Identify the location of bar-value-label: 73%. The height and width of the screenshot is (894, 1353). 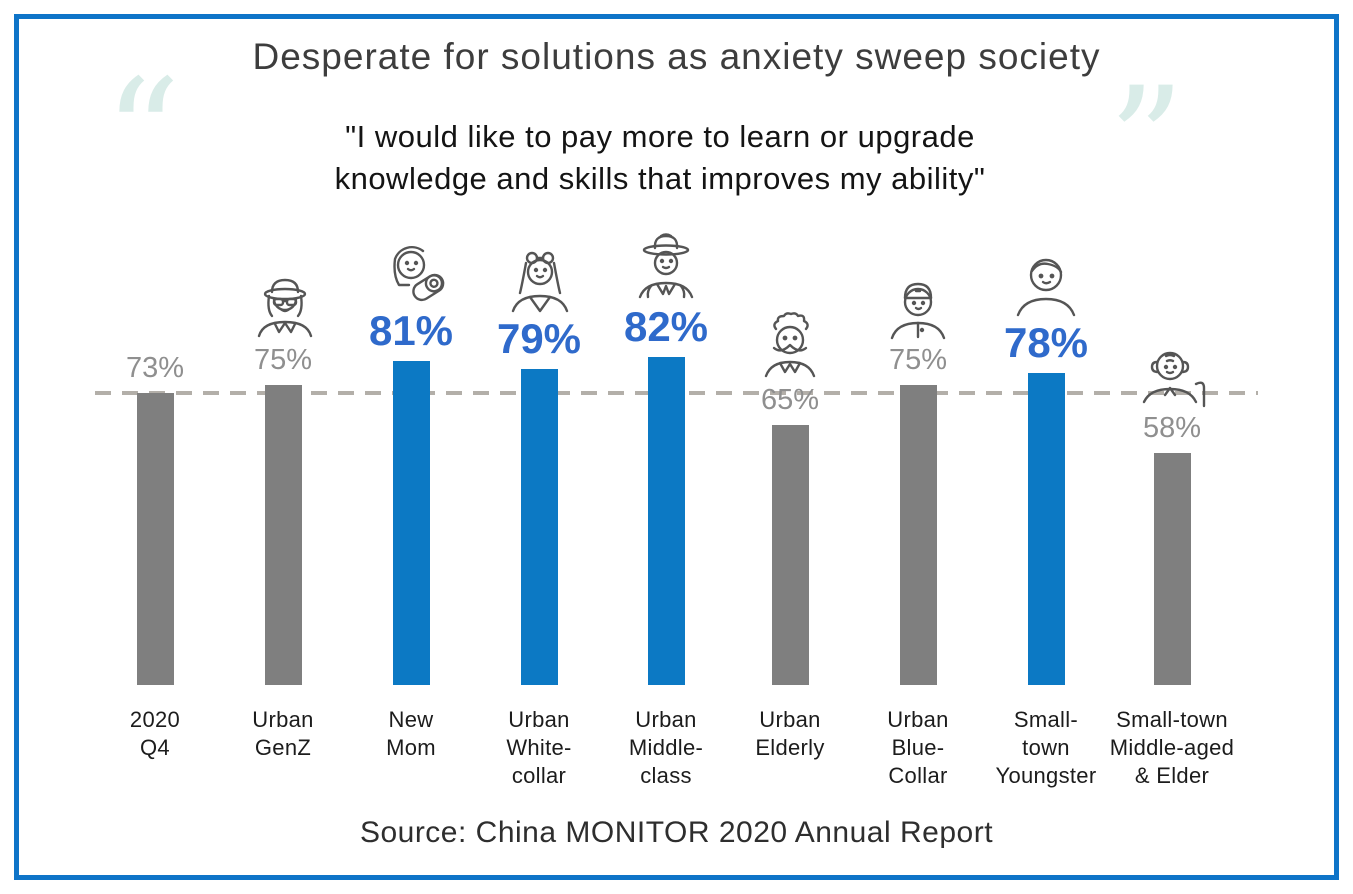
(155, 368).